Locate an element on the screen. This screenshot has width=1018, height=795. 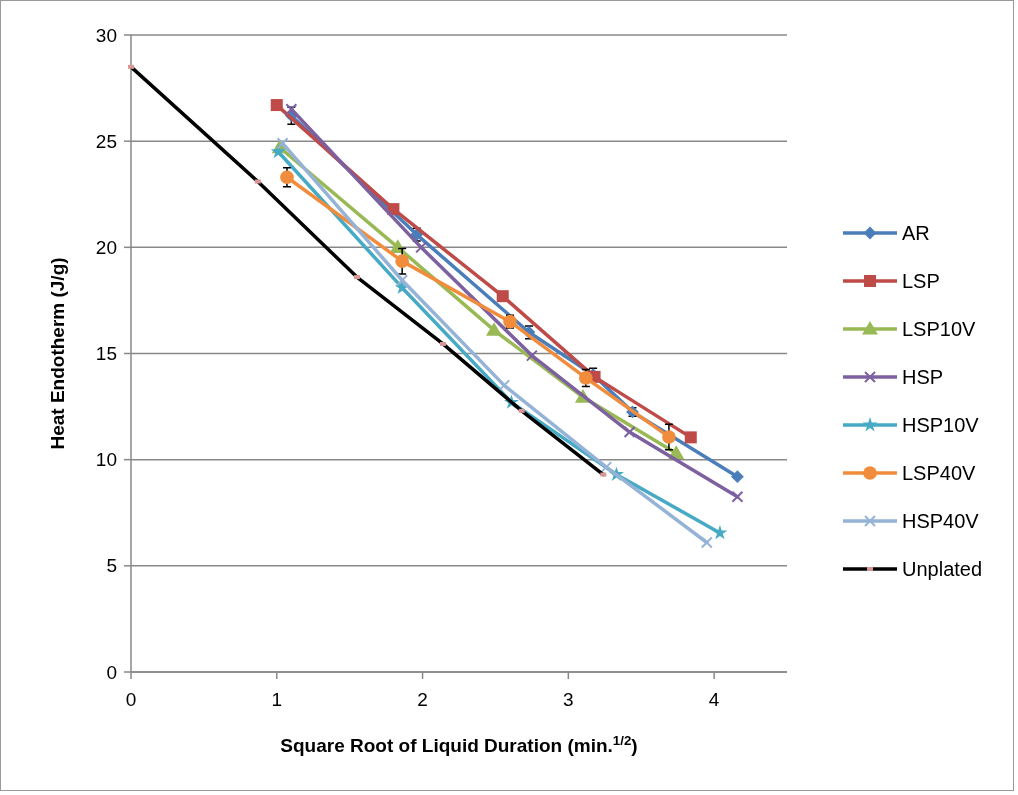
y-tick-label: 20 is located at coordinates (106, 247).